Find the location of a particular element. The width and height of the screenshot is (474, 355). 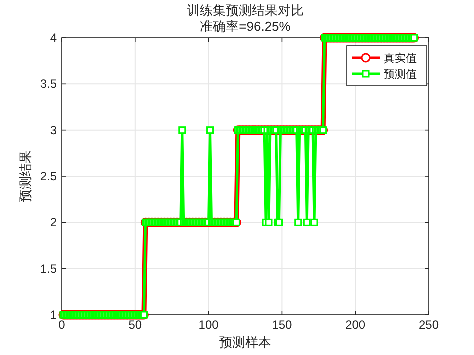

legend-label: 真实值 is located at coordinates (400, 58).